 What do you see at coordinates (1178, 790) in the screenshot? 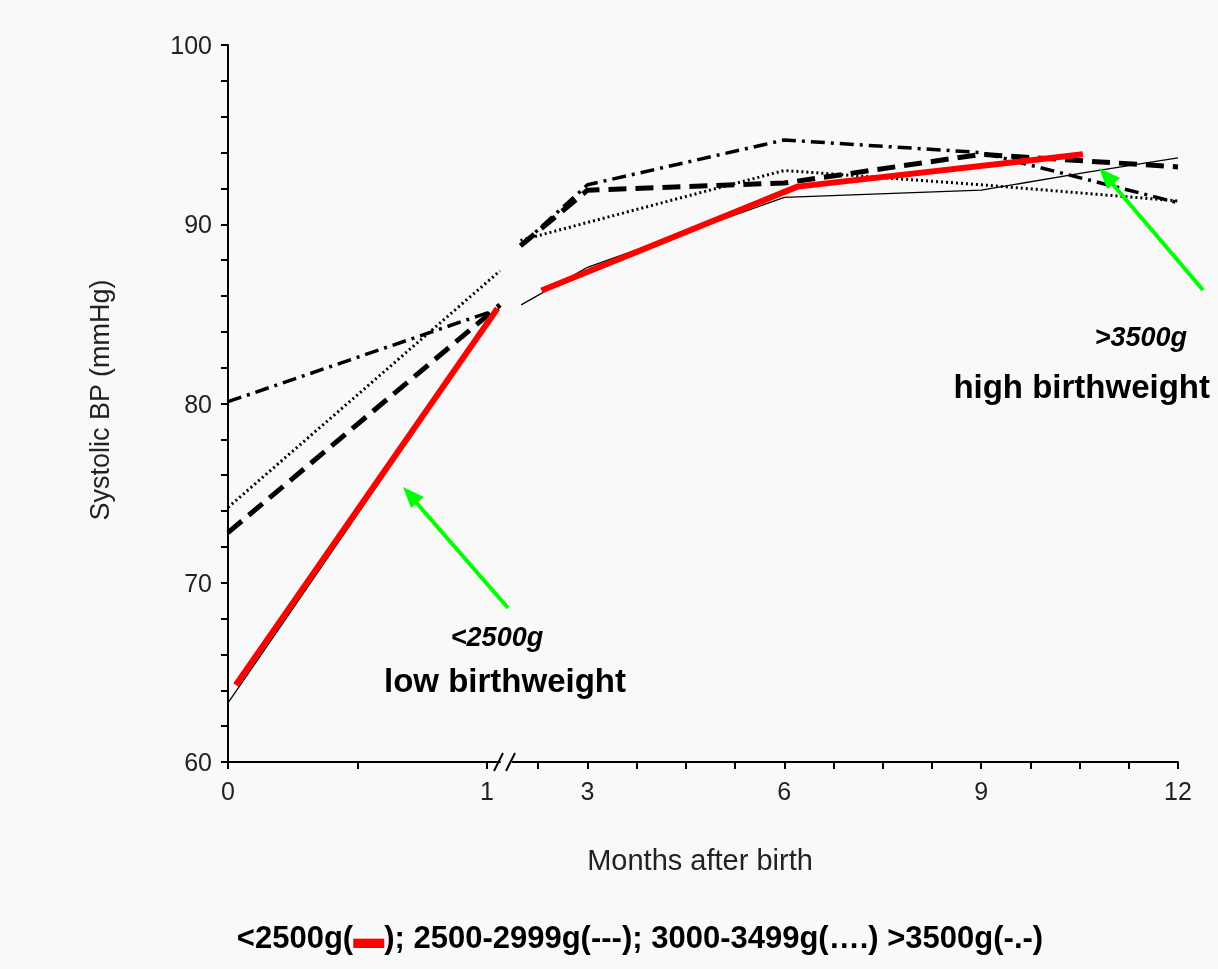
I see `x-tick-label: 12` at bounding box center [1178, 790].